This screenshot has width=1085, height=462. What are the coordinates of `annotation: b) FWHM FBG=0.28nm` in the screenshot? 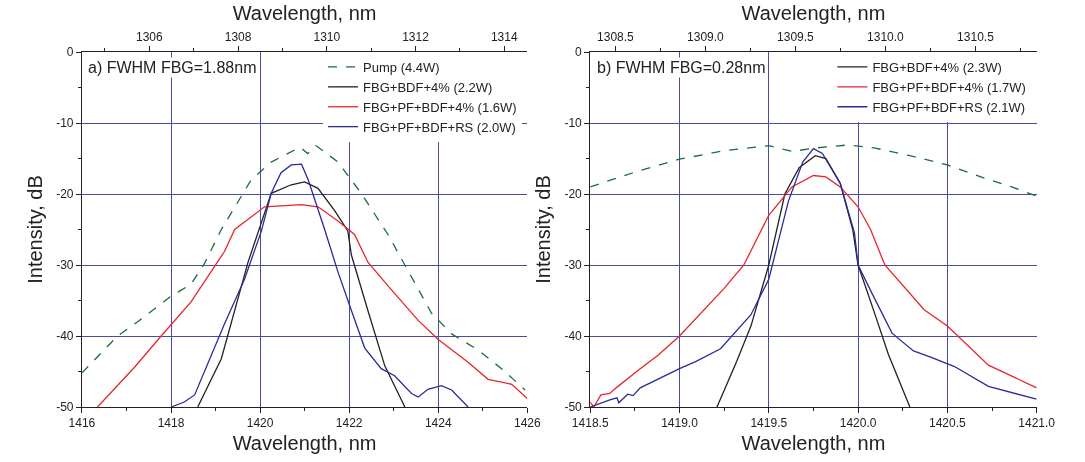 It's located at (681, 67).